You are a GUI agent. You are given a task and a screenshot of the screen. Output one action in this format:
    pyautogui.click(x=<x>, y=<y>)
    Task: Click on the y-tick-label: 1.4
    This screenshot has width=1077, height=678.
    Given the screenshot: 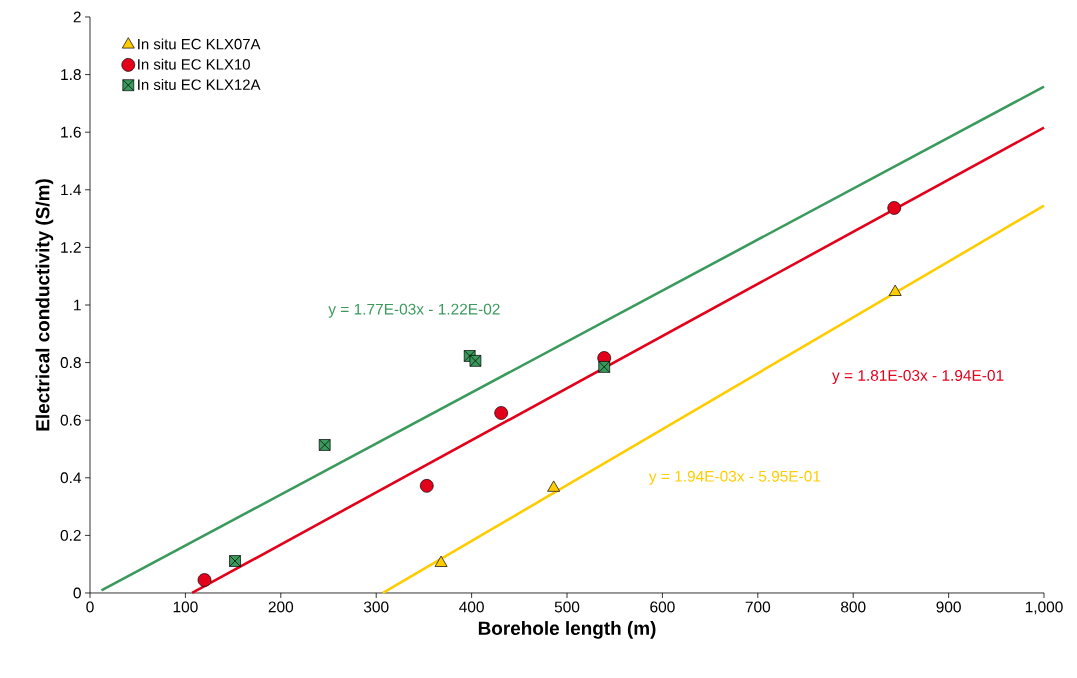 What is the action you would take?
    pyautogui.click(x=71, y=190)
    